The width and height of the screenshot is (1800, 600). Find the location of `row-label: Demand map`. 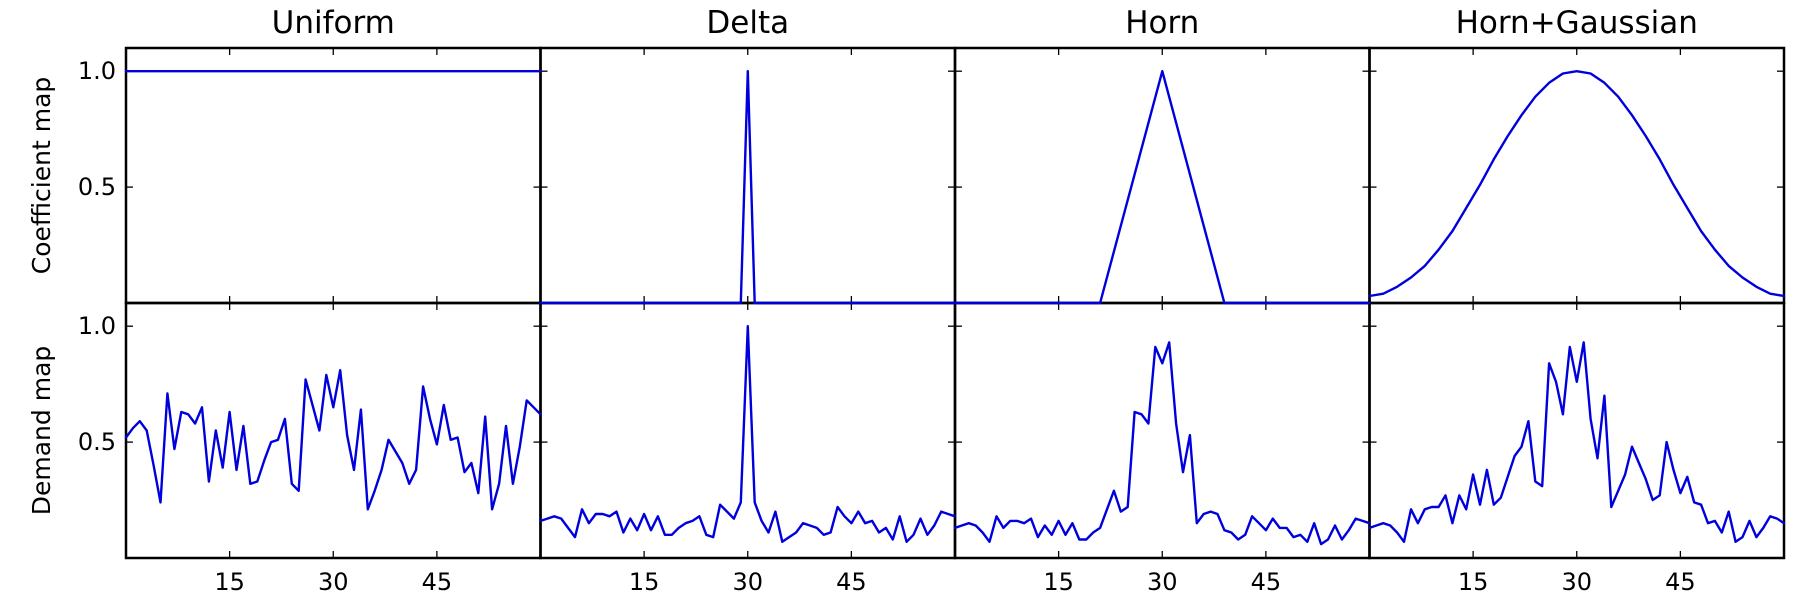

row-label: Demand map is located at coordinates (41, 431).